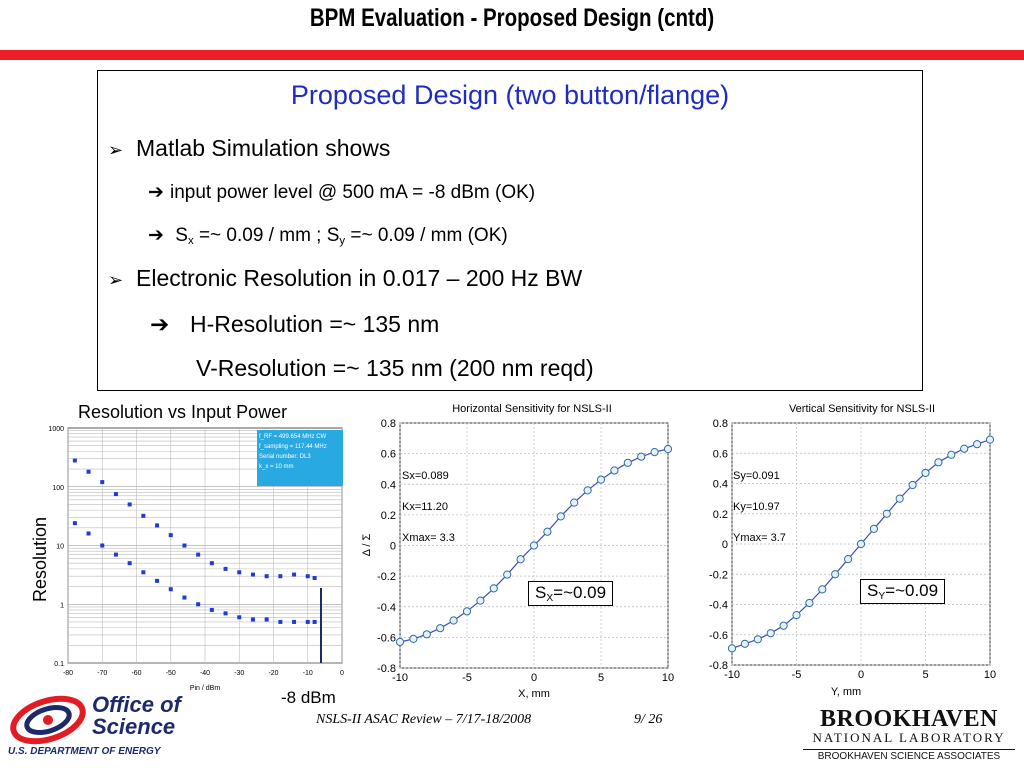 The height and width of the screenshot is (768, 1024). I want to click on arrow-icon: ➔, so click(156, 235).